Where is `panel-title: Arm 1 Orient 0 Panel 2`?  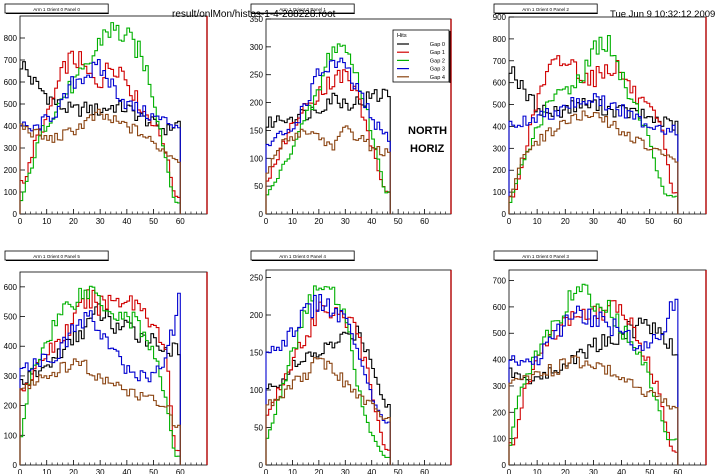 panel-title: Arm 1 Orient 0 Panel 2 is located at coordinates (545, 9).